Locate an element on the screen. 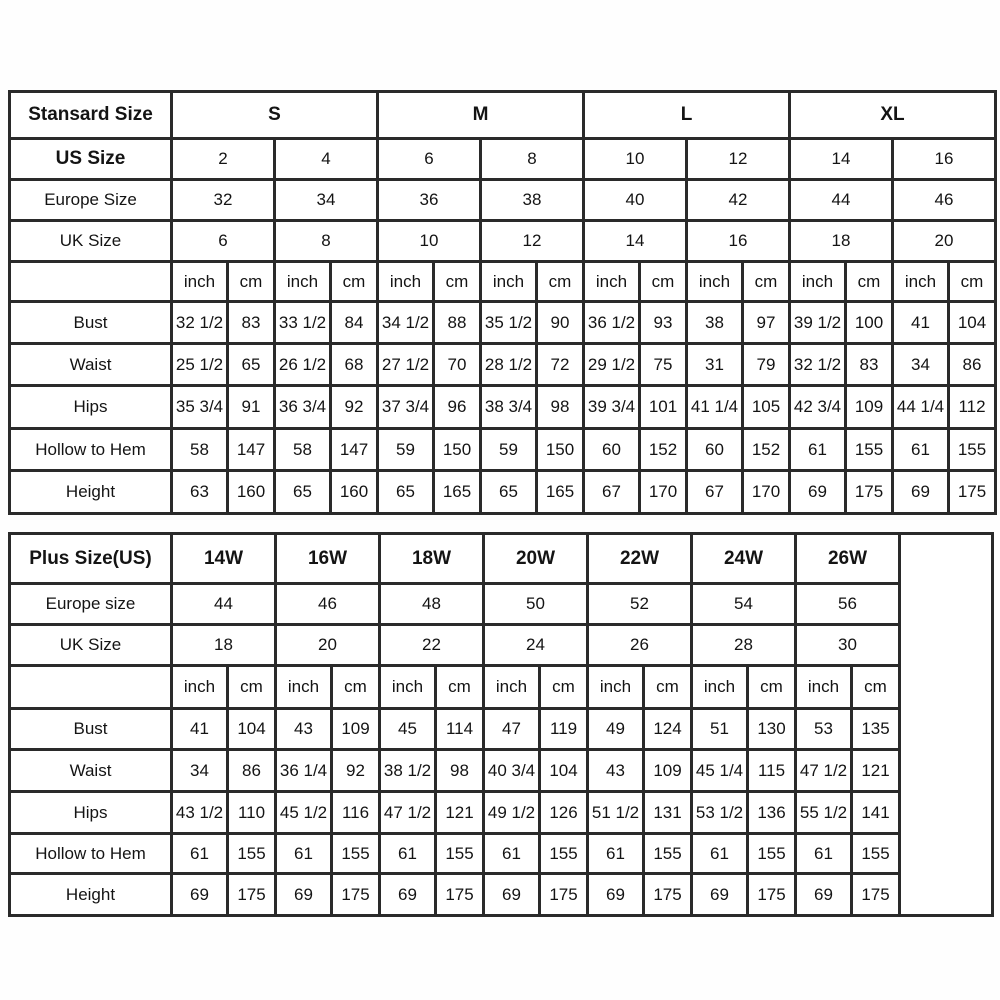  measurement-cell: 152 is located at coordinates (766, 449).